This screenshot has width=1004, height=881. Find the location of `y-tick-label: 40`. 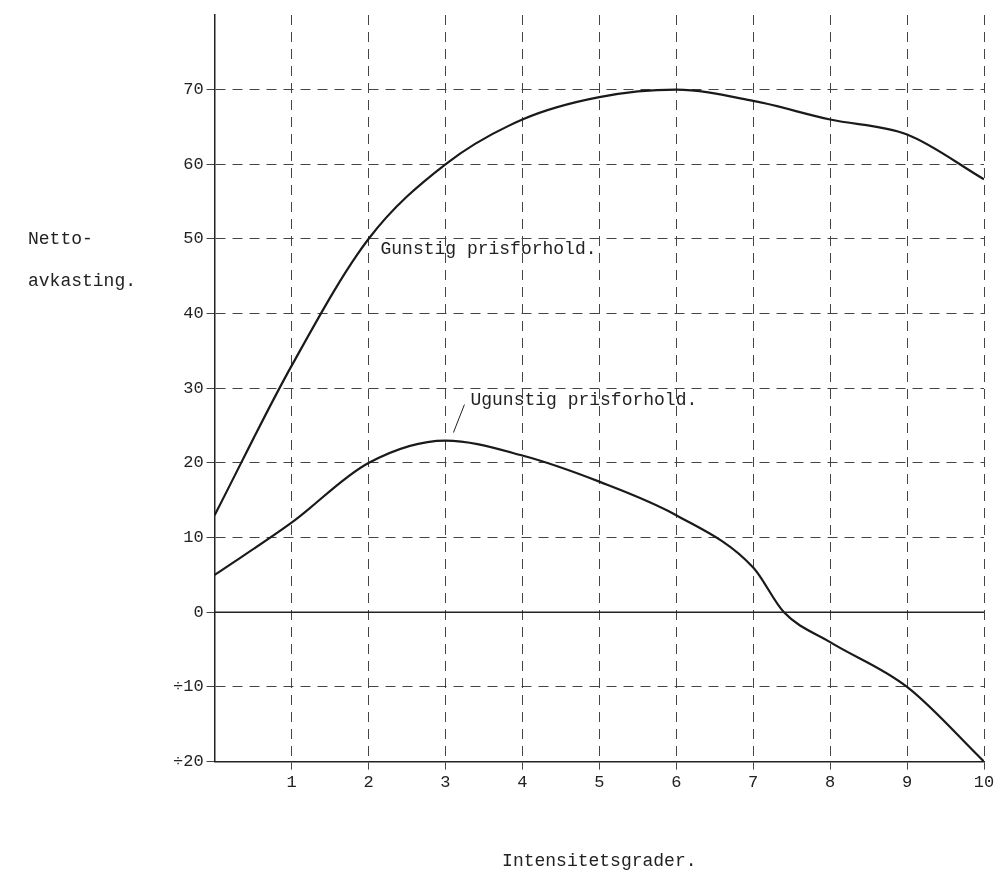

y-tick-label: 40 is located at coordinates (193, 314).